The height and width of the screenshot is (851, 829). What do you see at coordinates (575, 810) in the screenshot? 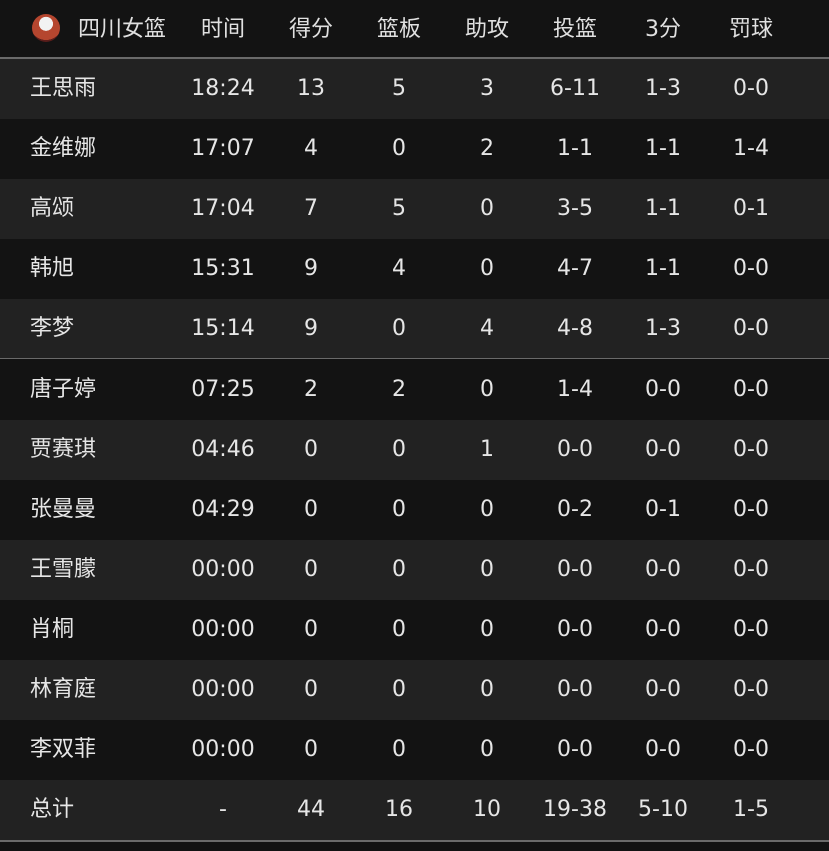
I see `stat-cell: 19-38` at bounding box center [575, 810].